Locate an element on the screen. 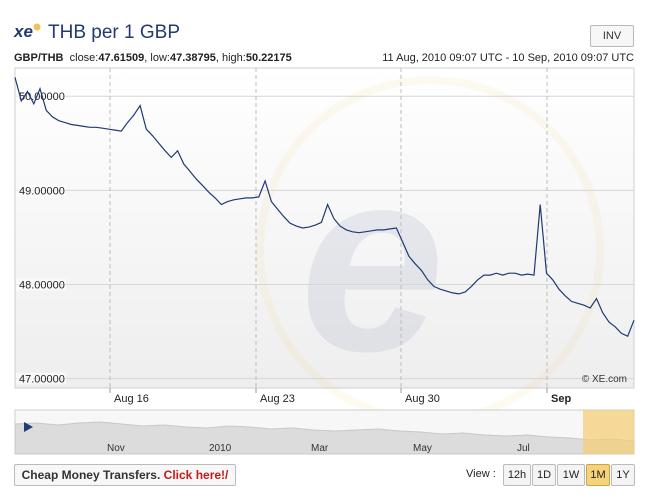 The height and width of the screenshot is (499, 672). low-value: 47.38795 is located at coordinates (192, 58).